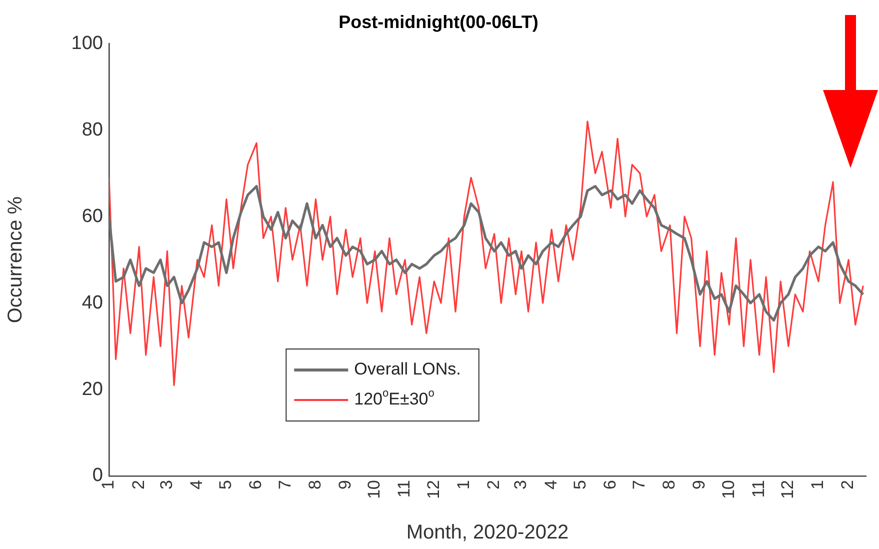 This screenshot has width=879, height=549. Describe the element at coordinates (487, 533) in the screenshot. I see `x-axis-title: Month, 2020-2022` at that location.